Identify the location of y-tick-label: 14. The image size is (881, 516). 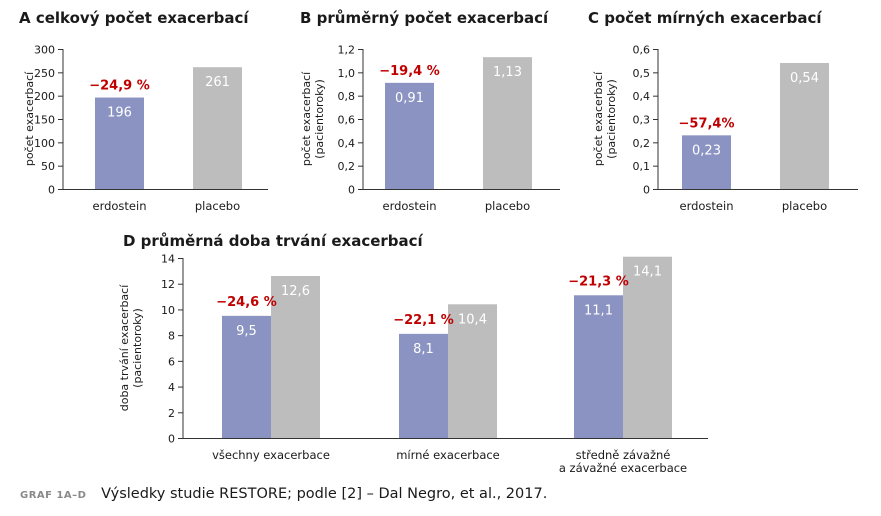
(168, 259).